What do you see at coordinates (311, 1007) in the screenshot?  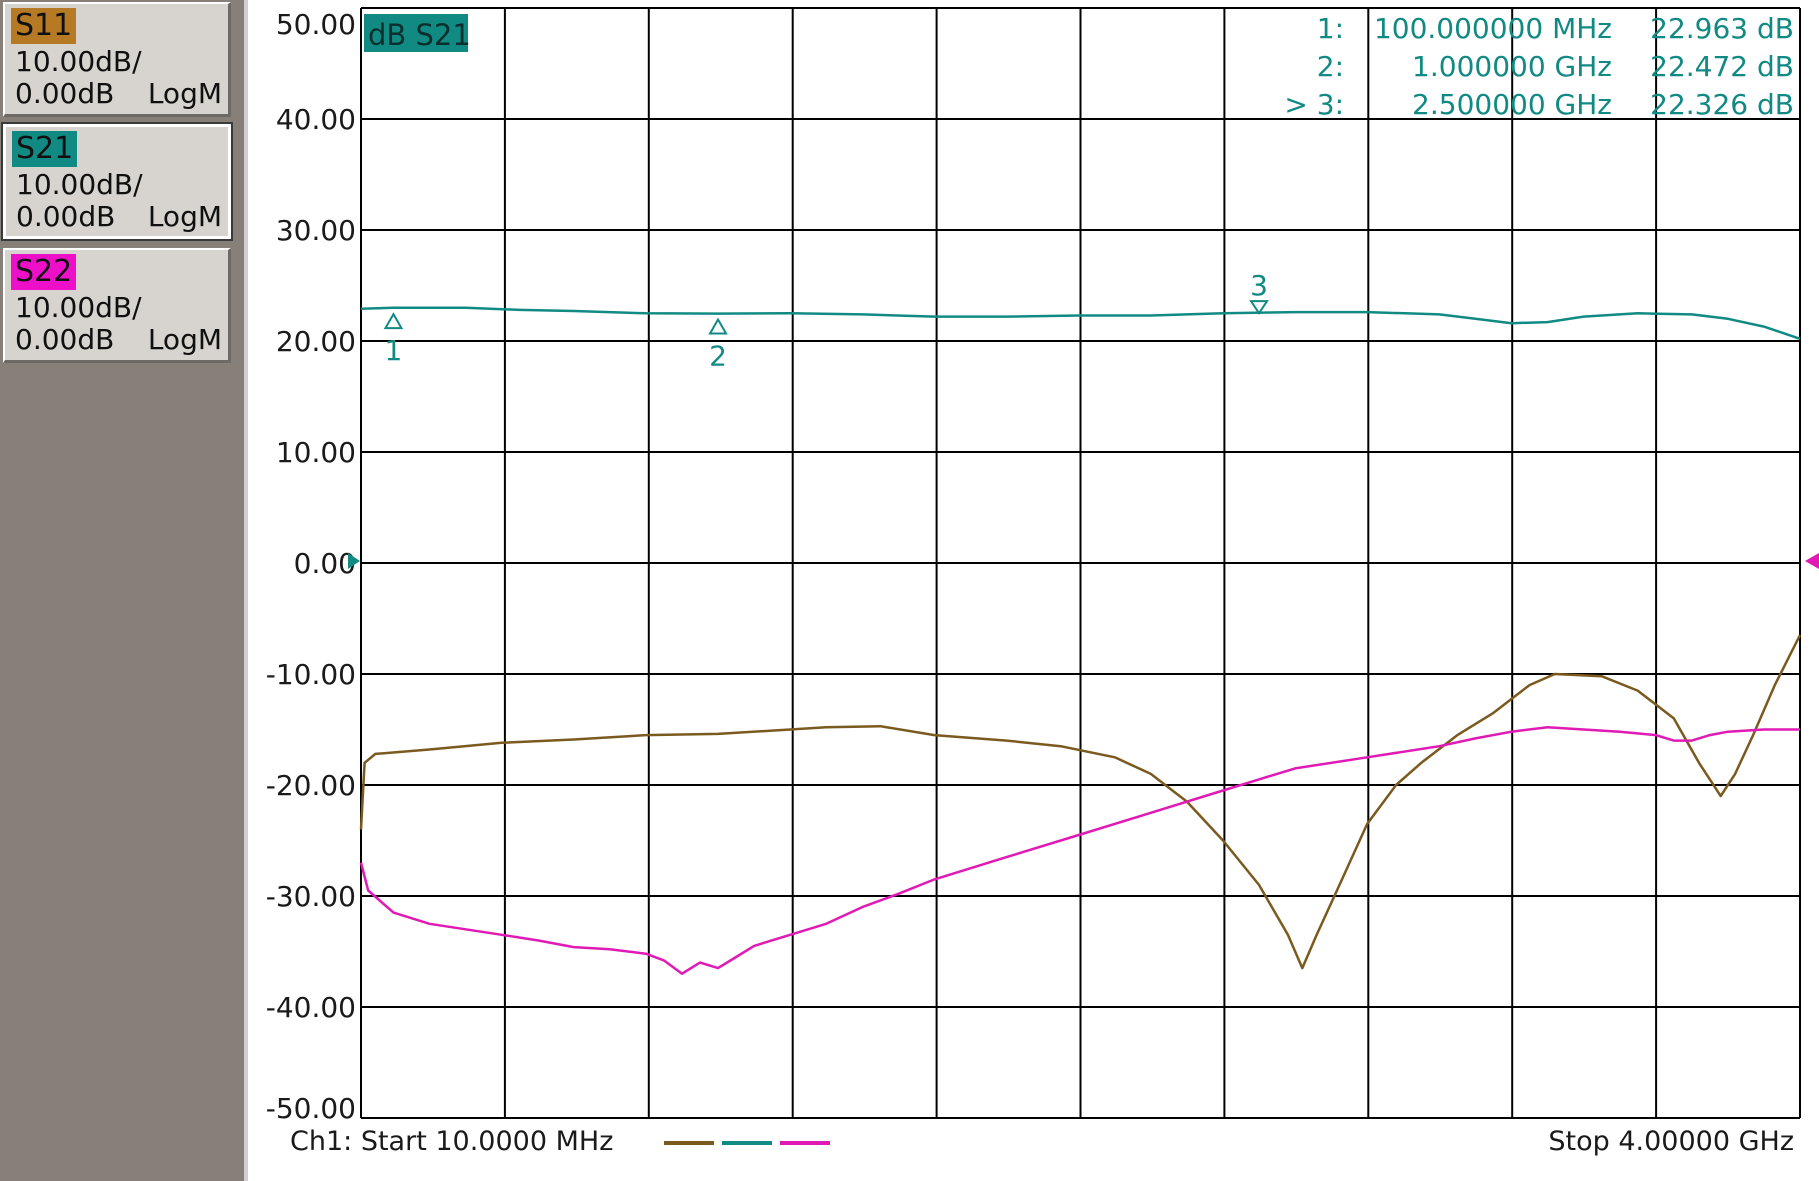 I see `y-tick-label: -40.00` at bounding box center [311, 1007].